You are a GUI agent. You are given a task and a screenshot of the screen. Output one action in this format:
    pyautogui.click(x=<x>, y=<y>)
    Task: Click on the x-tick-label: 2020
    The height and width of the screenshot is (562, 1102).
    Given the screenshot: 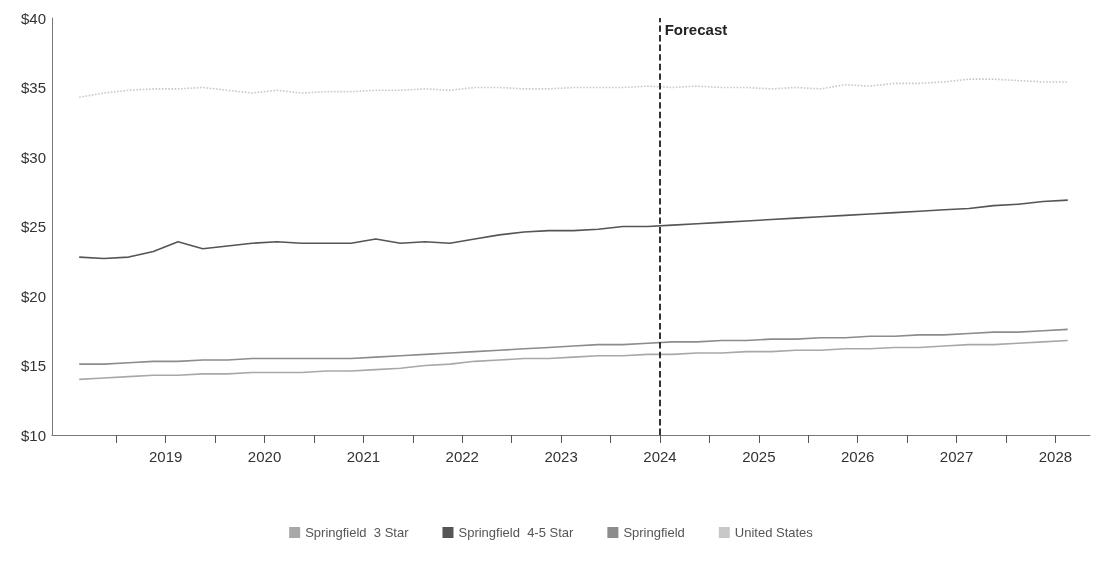 What is the action you would take?
    pyautogui.click(x=264, y=456)
    